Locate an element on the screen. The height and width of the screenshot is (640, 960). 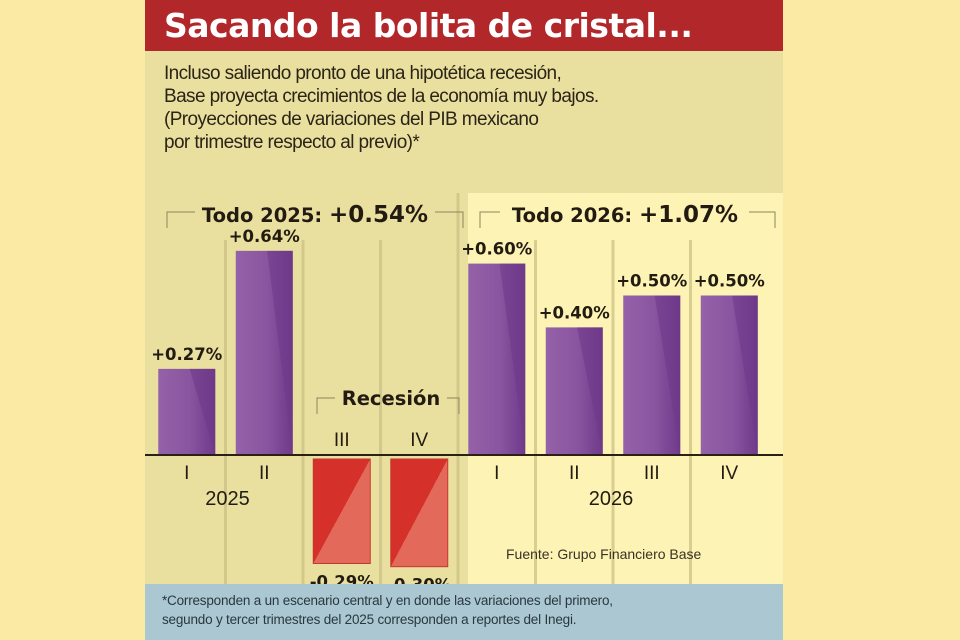
value-label: +0.27% is located at coordinates (187, 354).